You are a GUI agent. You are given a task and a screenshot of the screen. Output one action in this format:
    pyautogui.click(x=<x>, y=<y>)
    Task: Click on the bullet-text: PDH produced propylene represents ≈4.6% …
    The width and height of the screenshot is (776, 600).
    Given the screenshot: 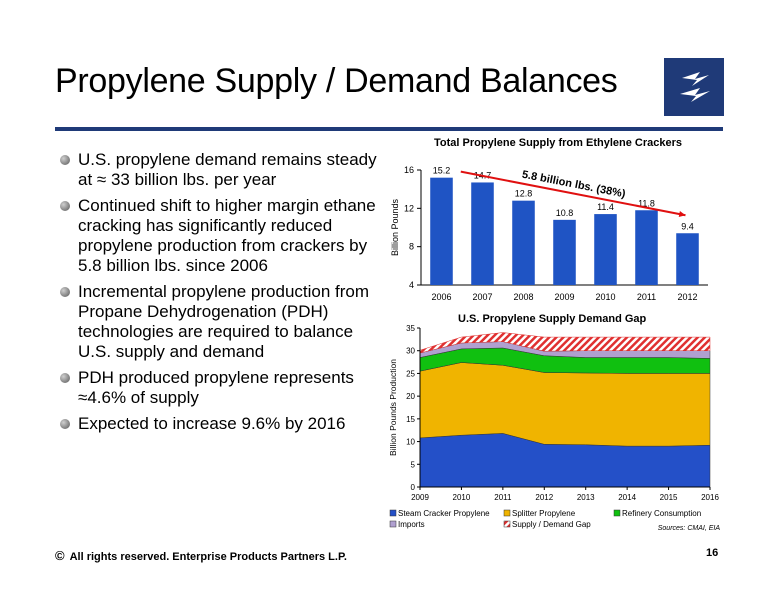 What is the action you would take?
    pyautogui.click(x=216, y=387)
    